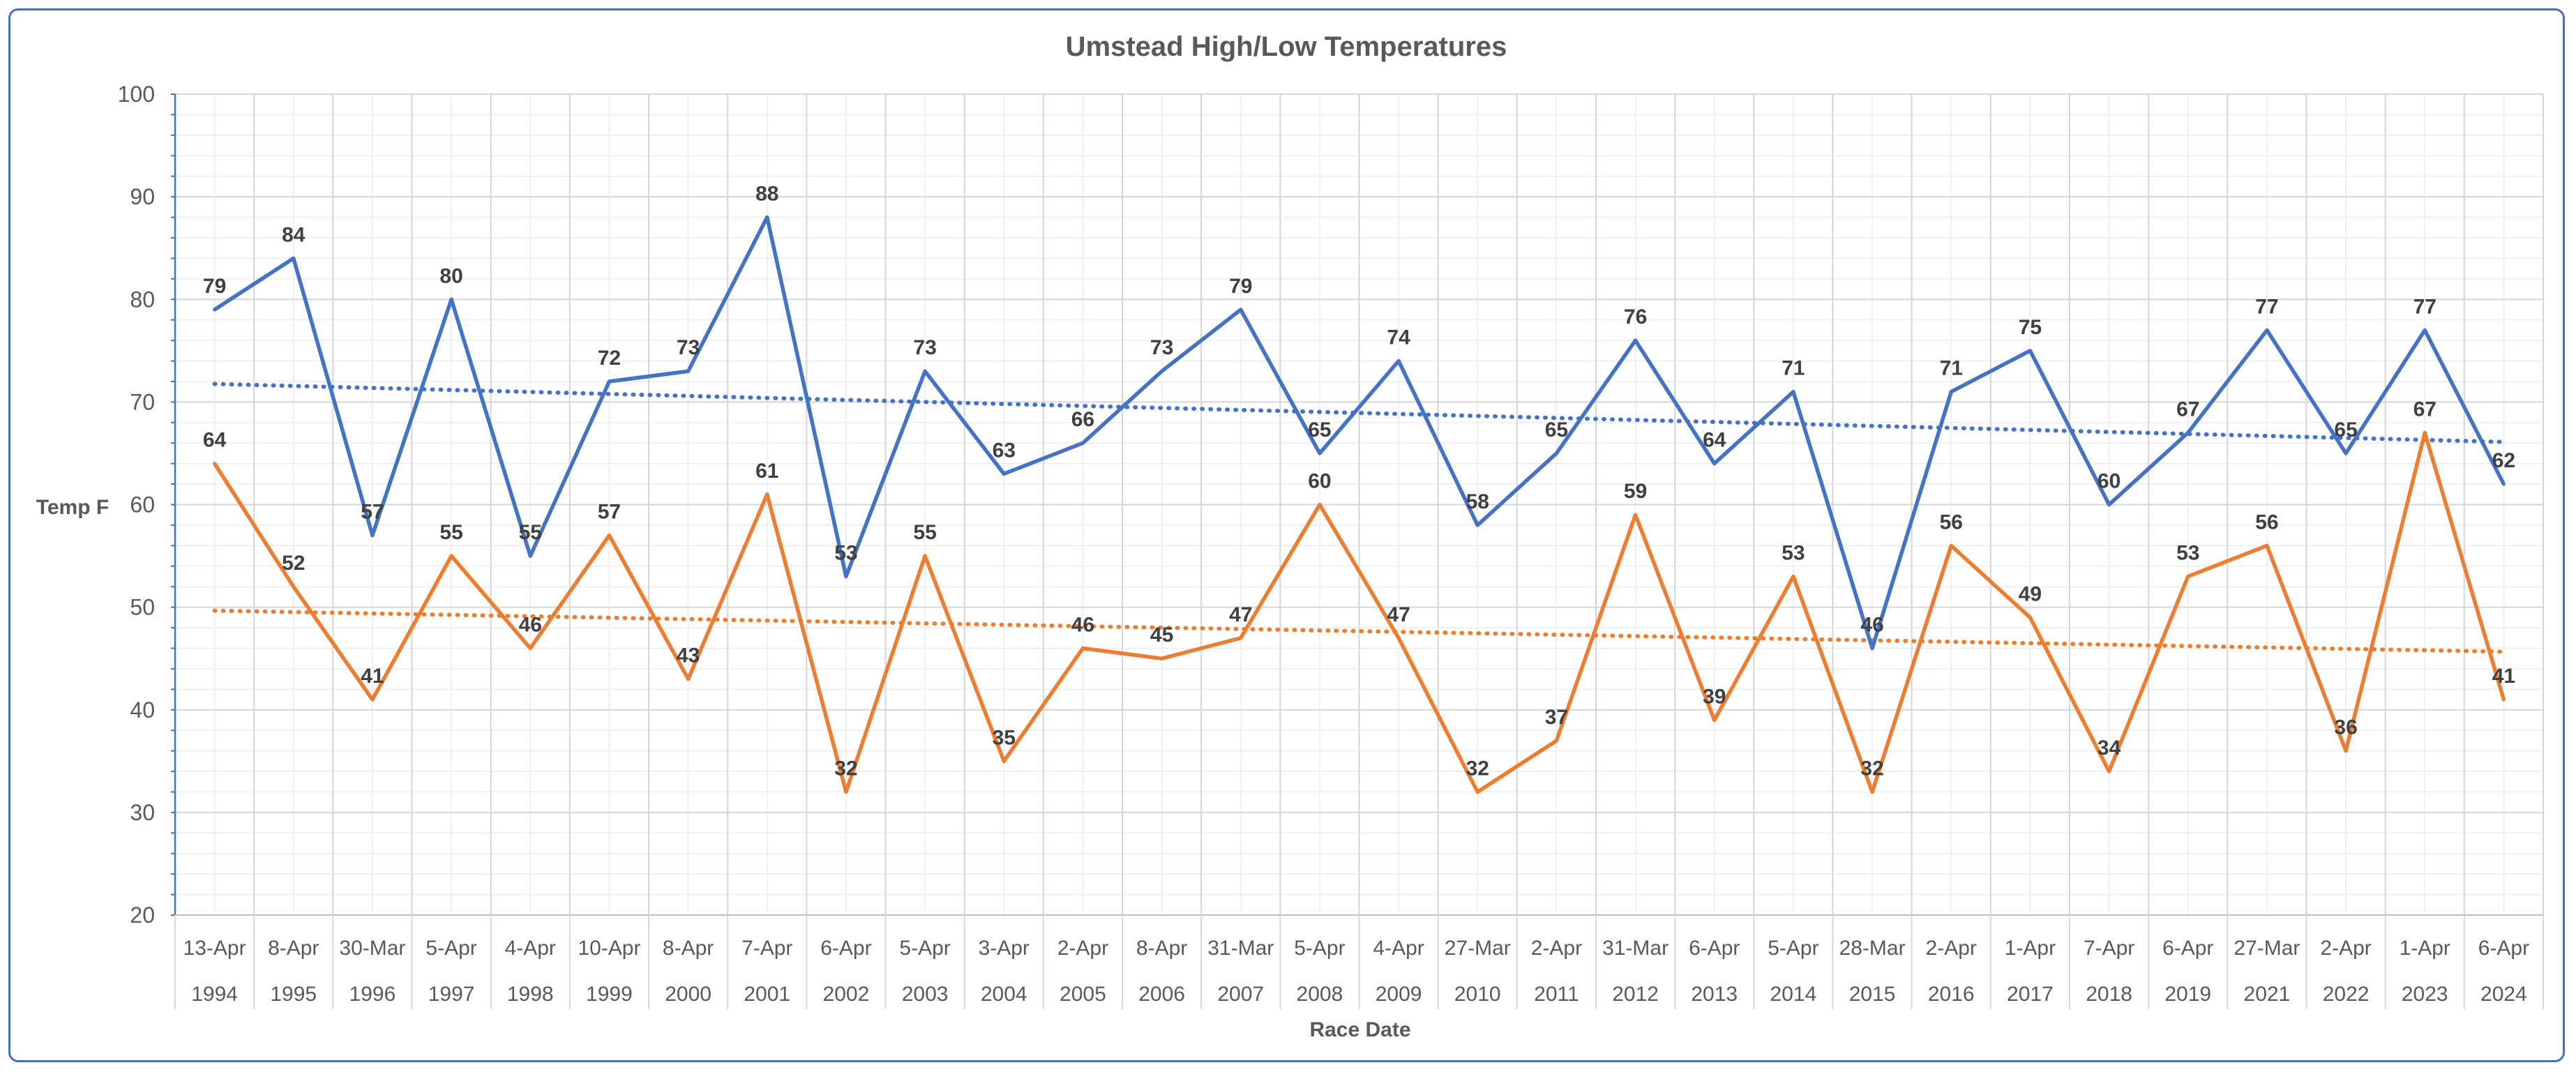 This screenshot has width=2576, height=1072. What do you see at coordinates (1477, 501) in the screenshot?
I see `data-label: 58` at bounding box center [1477, 501].